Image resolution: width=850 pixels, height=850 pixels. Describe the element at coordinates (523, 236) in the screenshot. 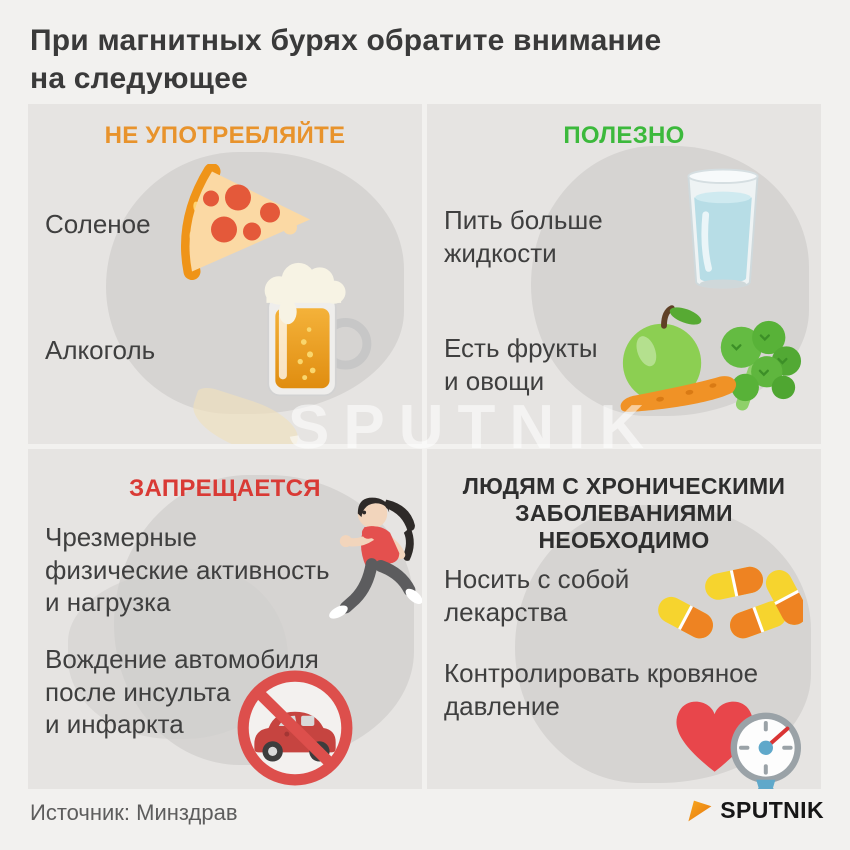

I see `item-liquids-label: Пить больше жидкости` at that location.